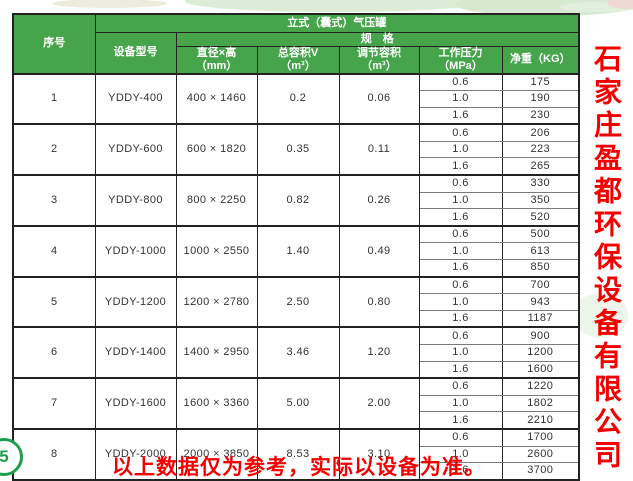  Describe the element at coordinates (54, 43) in the screenshot. I see `col-header-serial: 序号` at that location.